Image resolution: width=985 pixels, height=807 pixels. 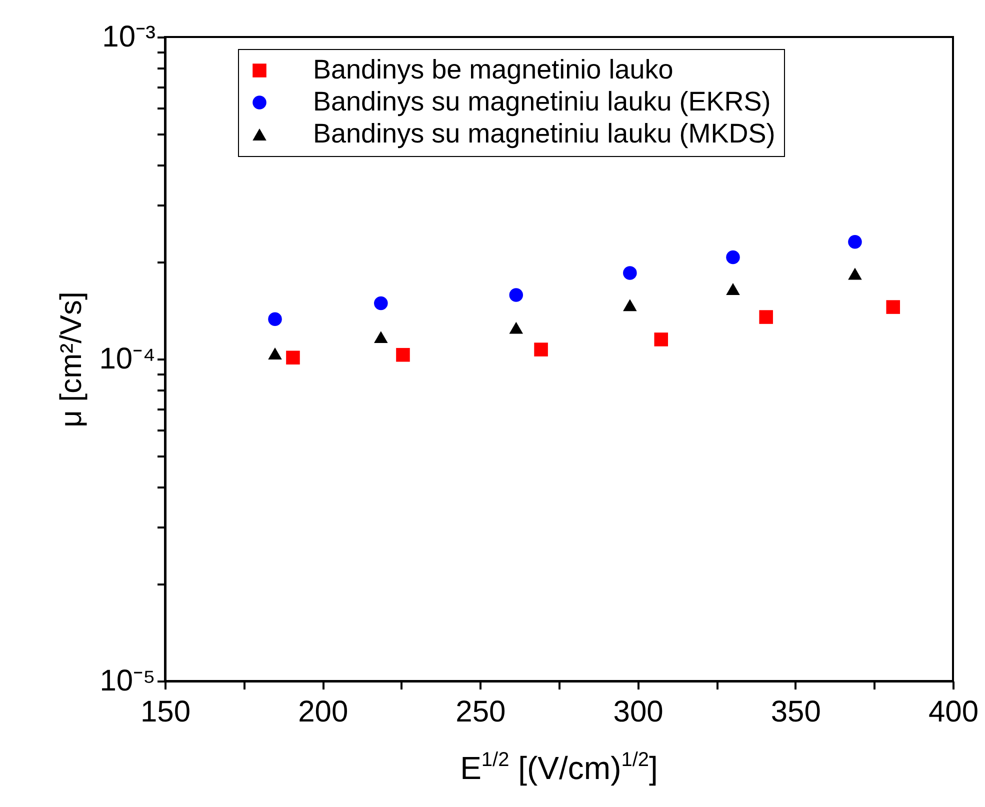 What do you see at coordinates (165, 712) in the screenshot?
I see `x-tick-label: 150` at bounding box center [165, 712].